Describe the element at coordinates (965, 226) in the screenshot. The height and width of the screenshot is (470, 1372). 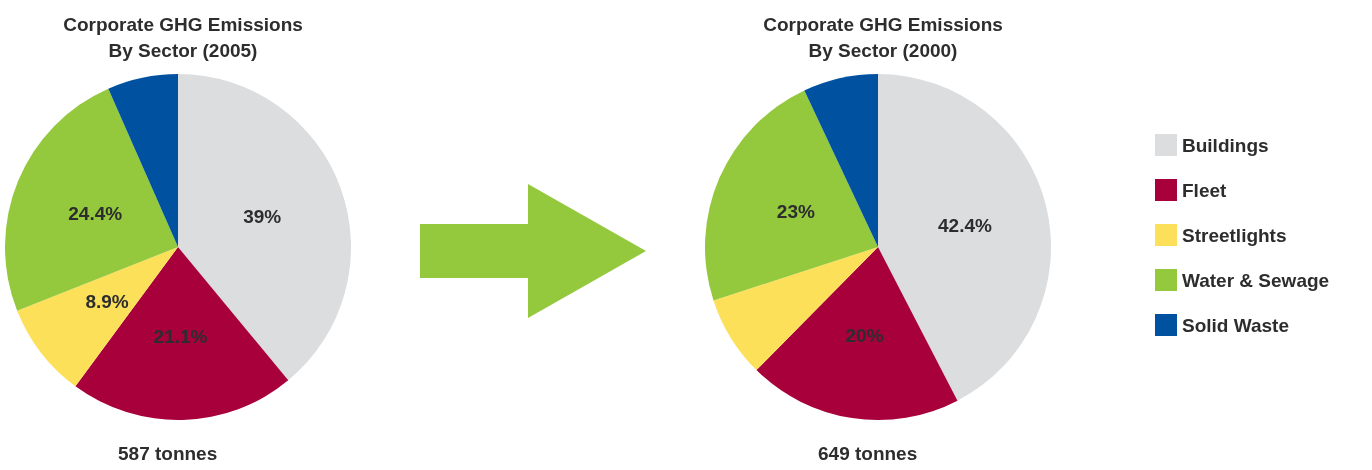
I see `data-label: 42.4%` at that location.